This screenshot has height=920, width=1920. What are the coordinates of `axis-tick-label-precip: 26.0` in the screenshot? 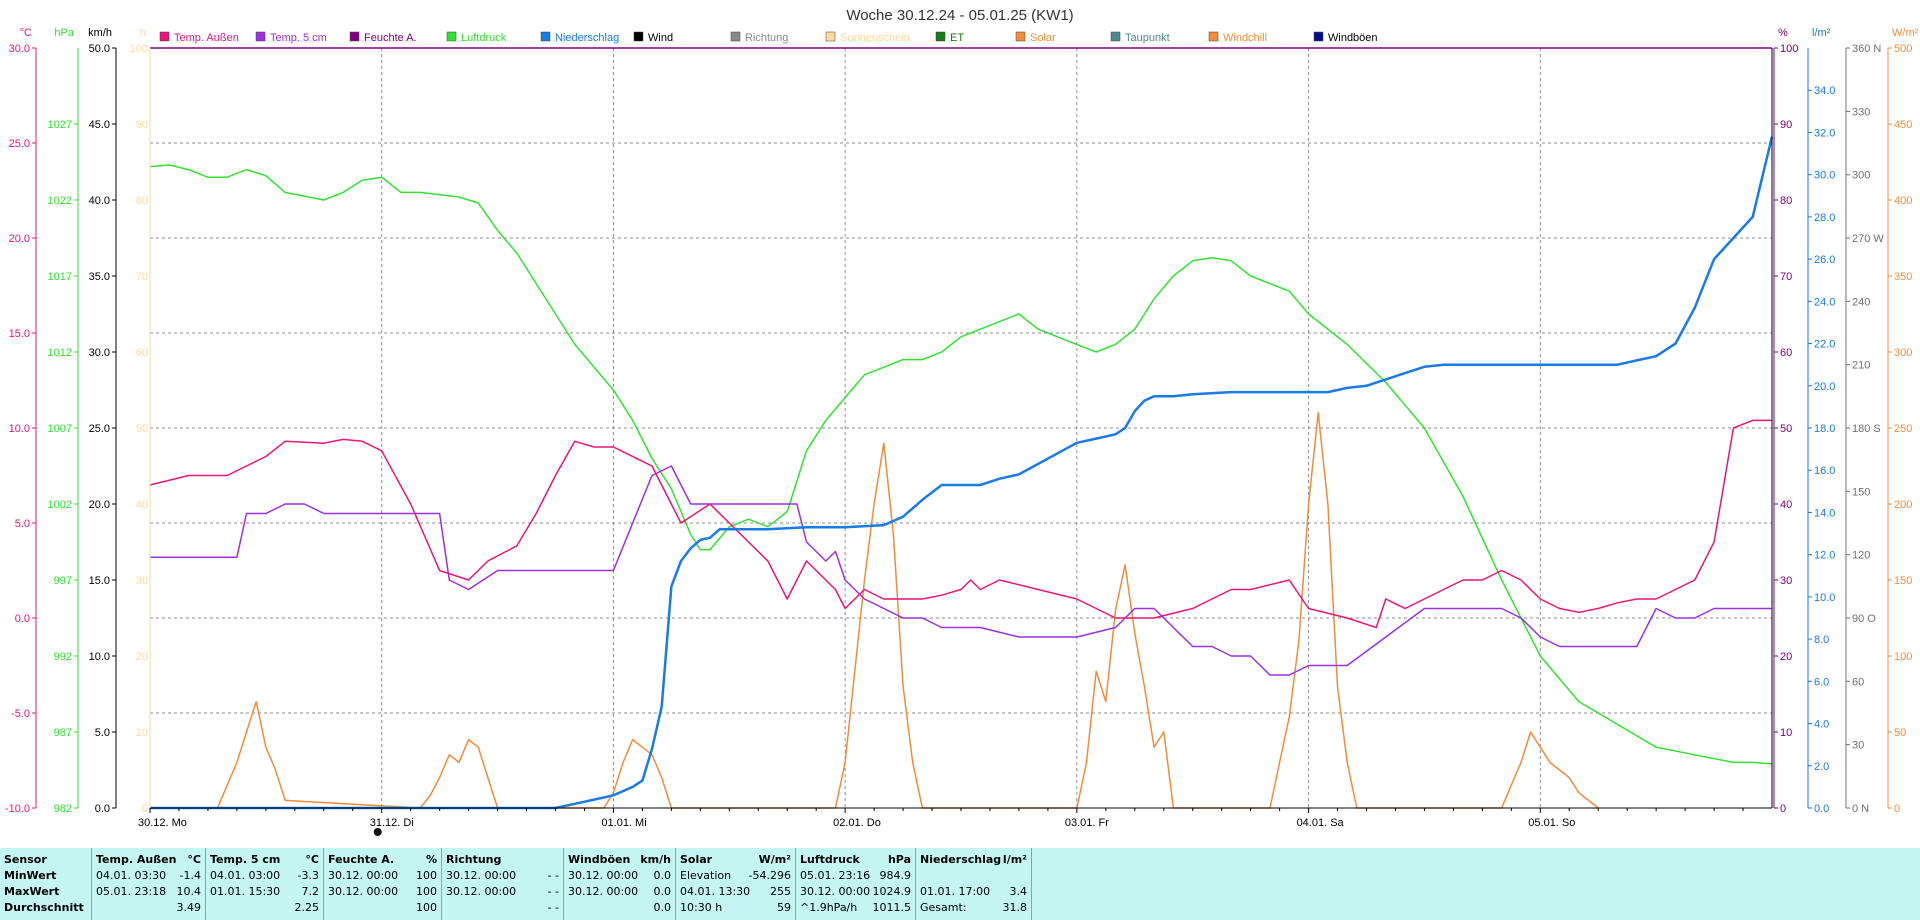 It's located at (1824, 260).